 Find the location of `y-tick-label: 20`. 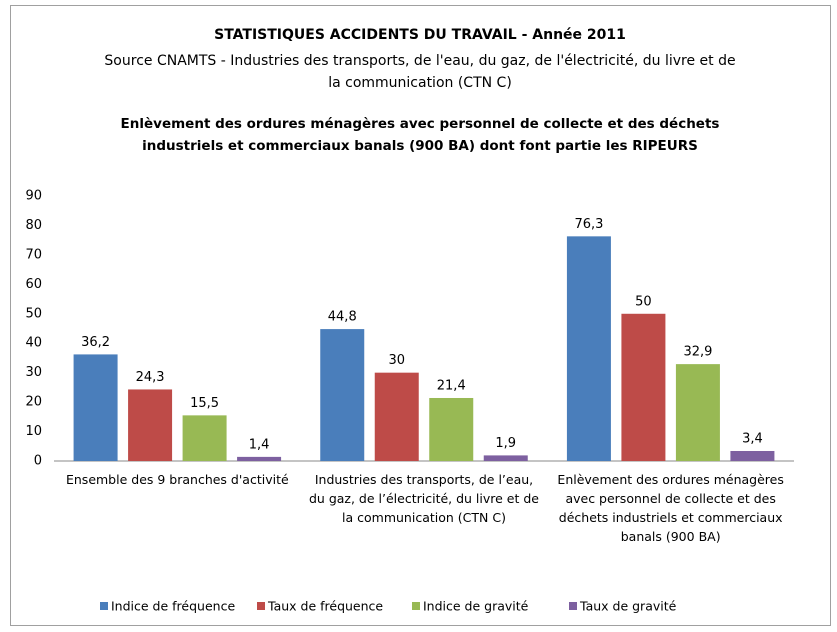

y-tick-label: 20 is located at coordinates (33, 402).